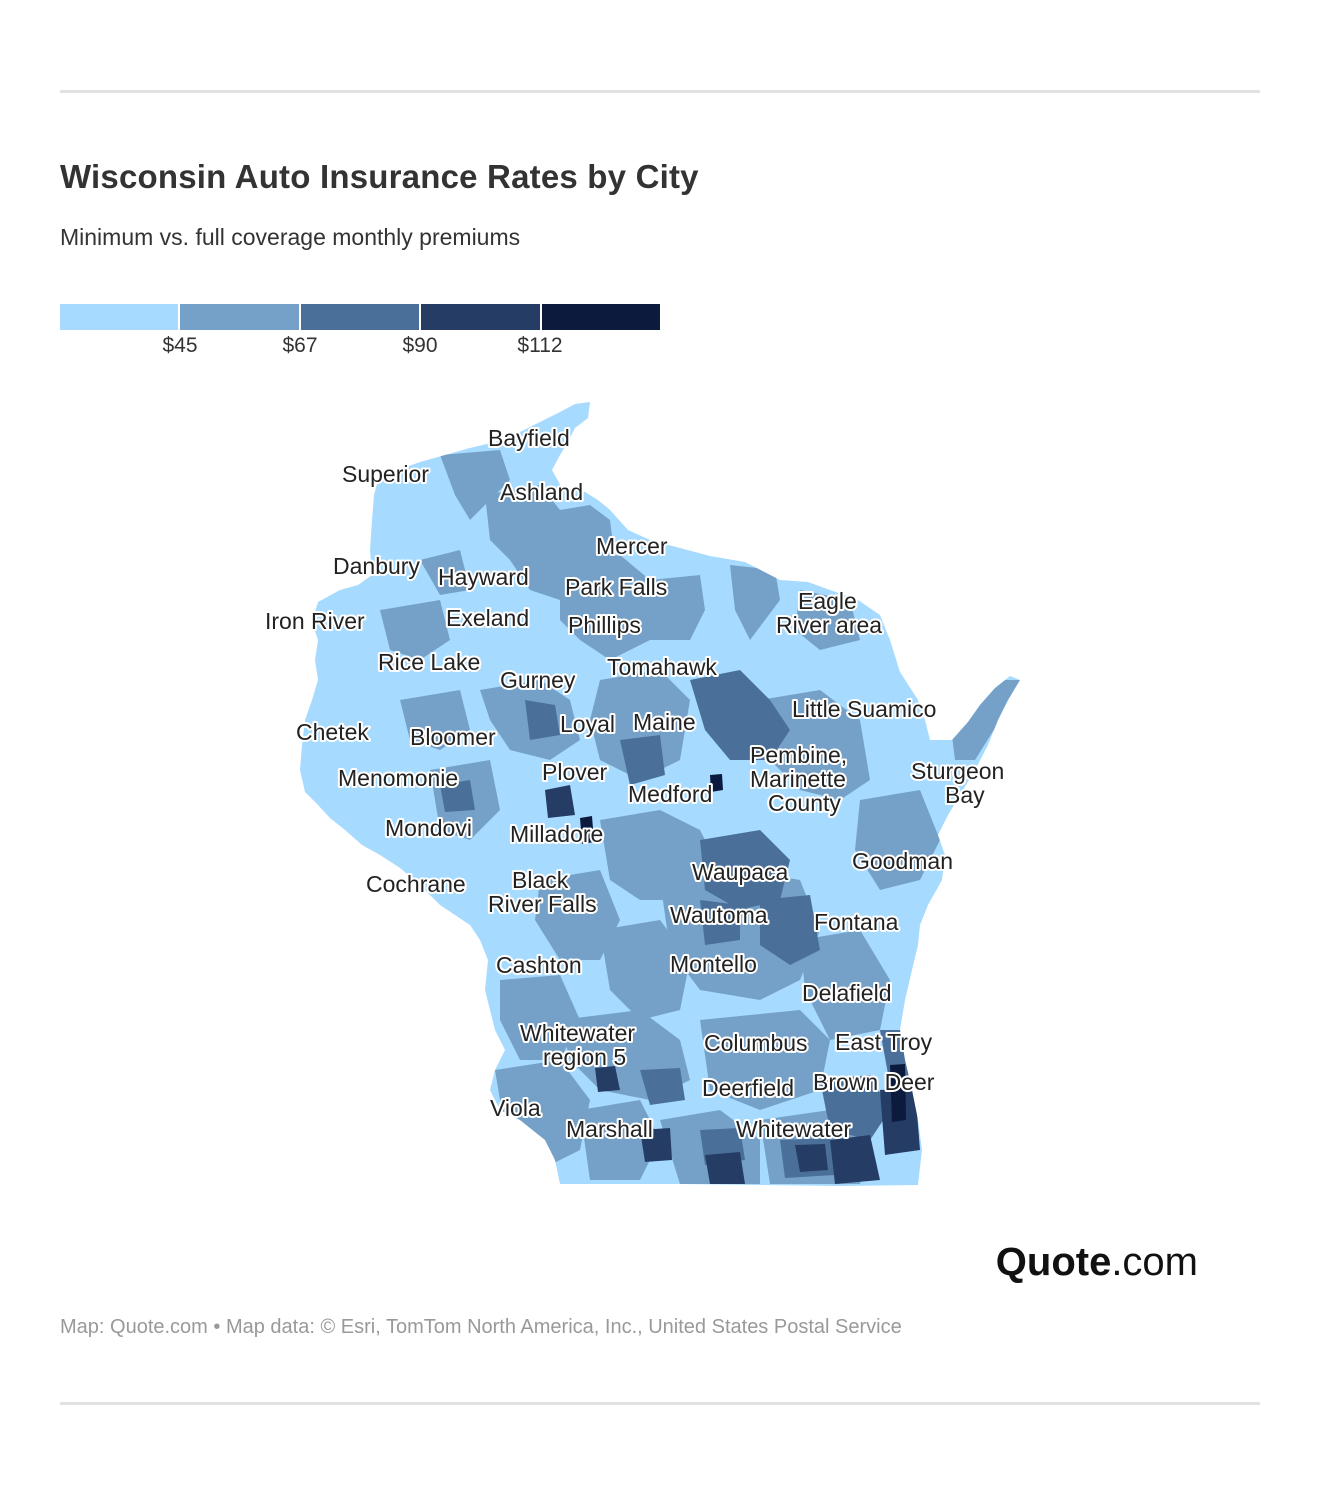 This screenshot has height=1496, width=1320. I want to click on city-label-sturgeon-bay: Sturgeon Bay, so click(957, 783).